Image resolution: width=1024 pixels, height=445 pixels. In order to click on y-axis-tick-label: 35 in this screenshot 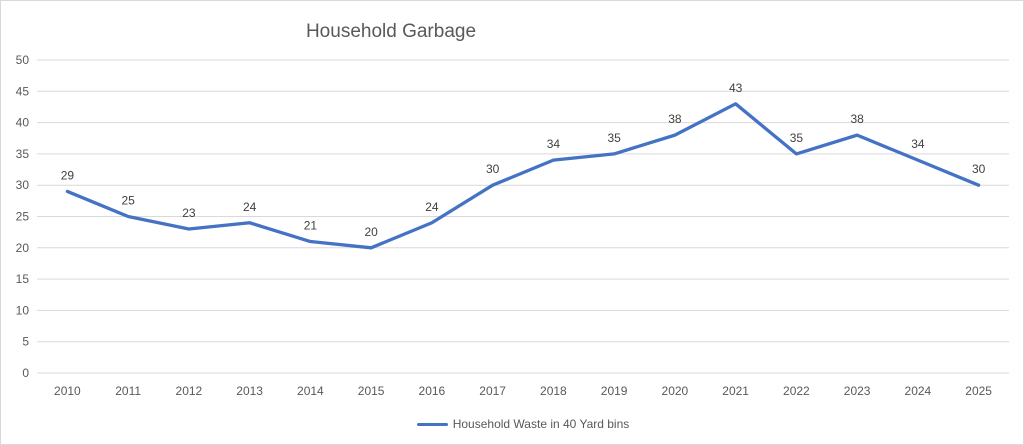, I will do `click(23, 154)`.